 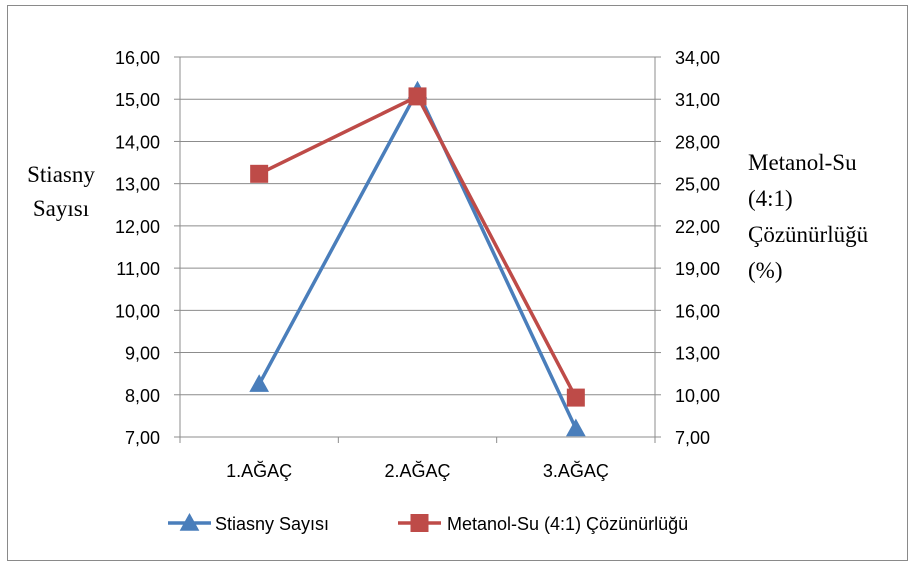 I want to click on y-right-tick-label: 34,00, so click(x=697, y=58).